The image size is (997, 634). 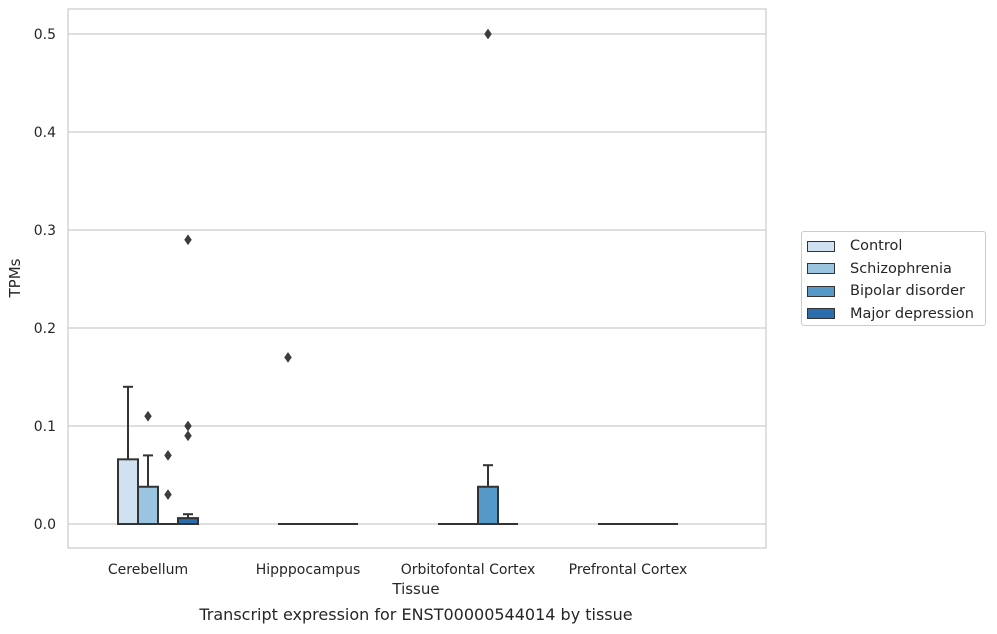 I want to click on y-tick-label: 0.2, so click(x=45, y=329).